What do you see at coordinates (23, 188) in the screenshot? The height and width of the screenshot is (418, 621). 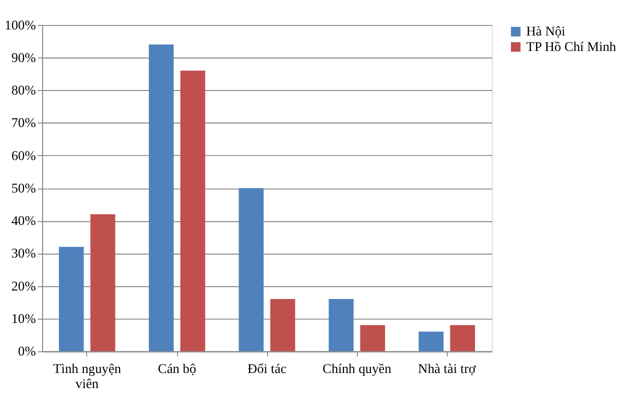 I see `y-tick-label: 50%` at bounding box center [23, 188].